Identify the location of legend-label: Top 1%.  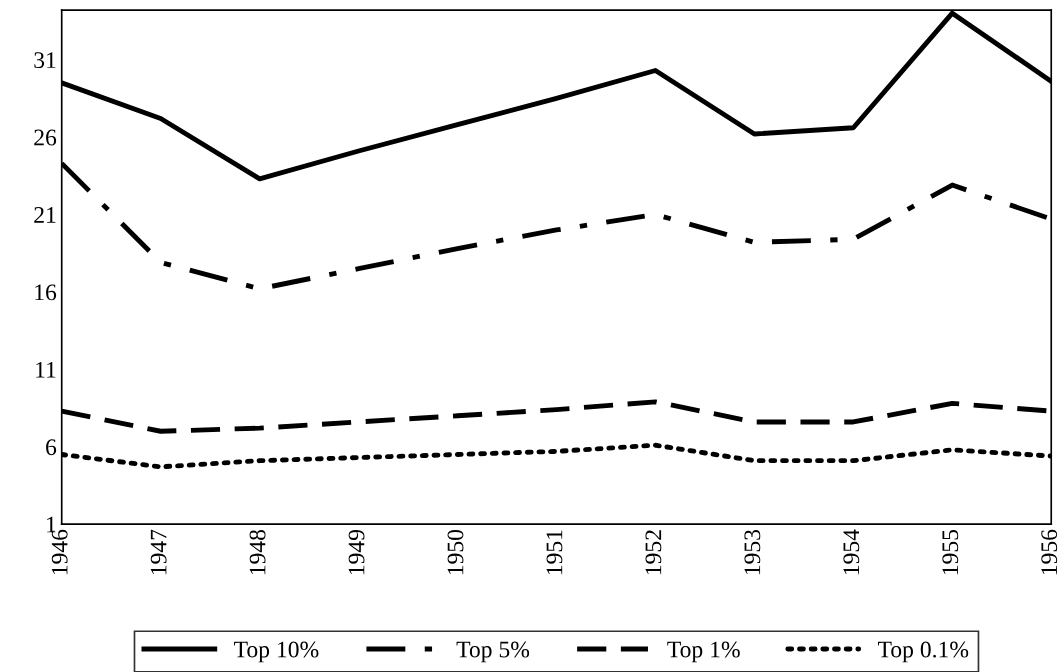
(703, 652).